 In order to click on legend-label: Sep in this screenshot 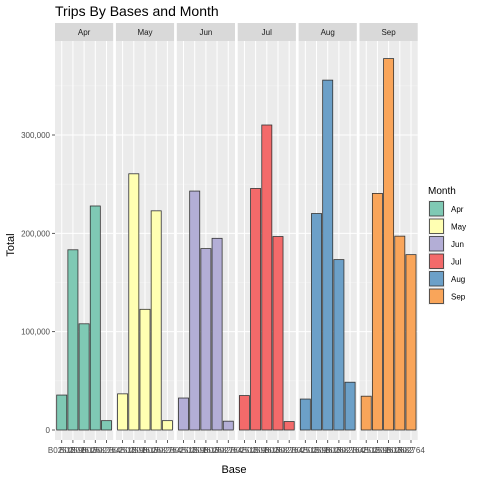, I will do `click(458, 296)`.